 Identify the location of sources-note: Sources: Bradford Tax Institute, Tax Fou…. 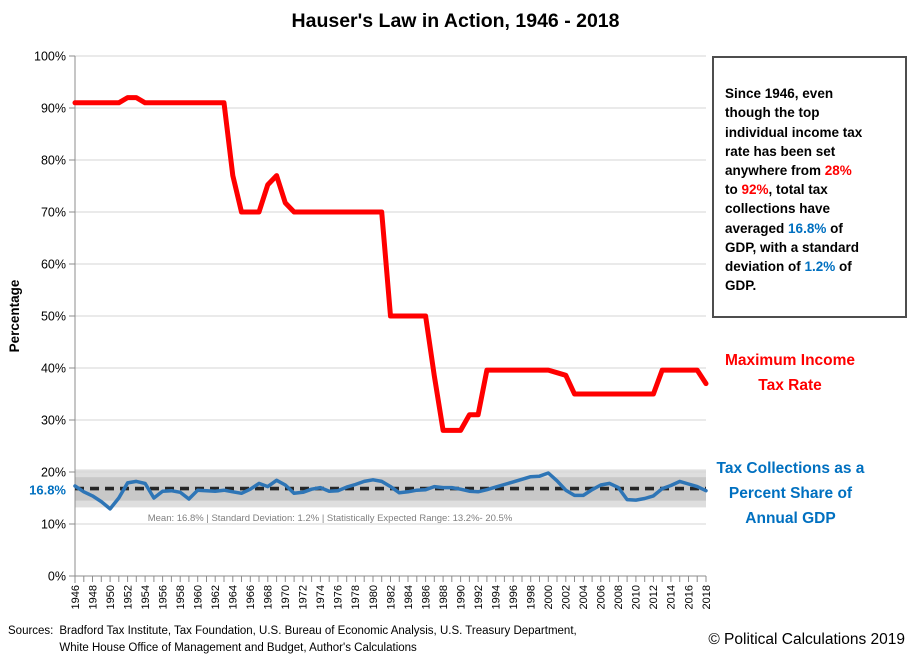
(292, 640).